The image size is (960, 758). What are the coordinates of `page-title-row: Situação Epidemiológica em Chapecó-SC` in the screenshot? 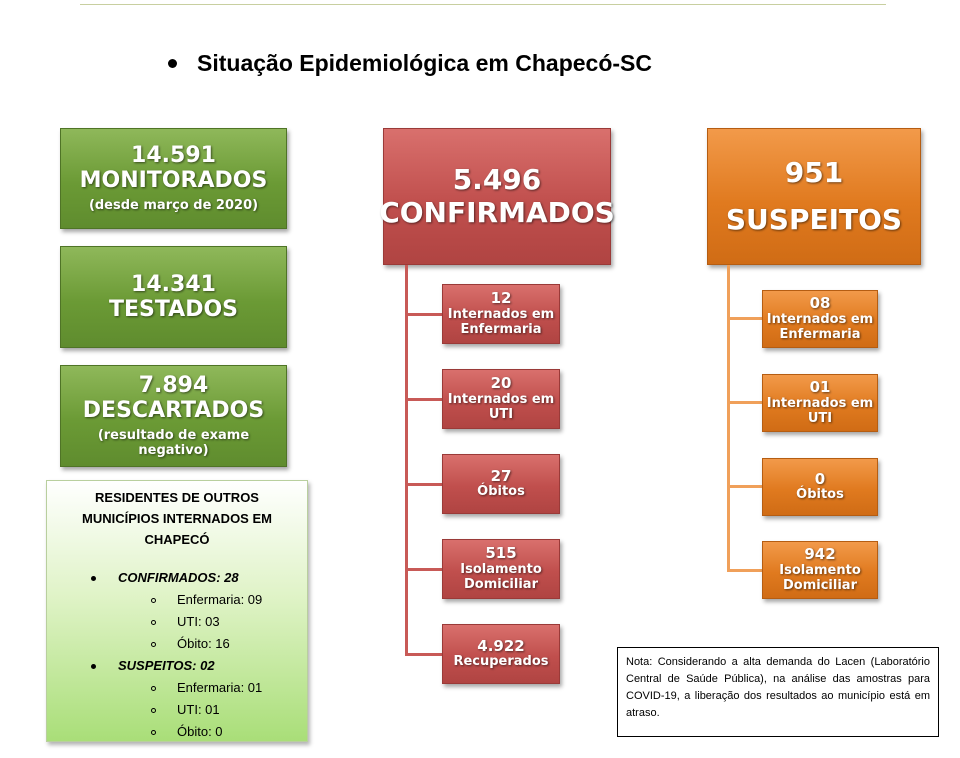 It's located at (410, 63).